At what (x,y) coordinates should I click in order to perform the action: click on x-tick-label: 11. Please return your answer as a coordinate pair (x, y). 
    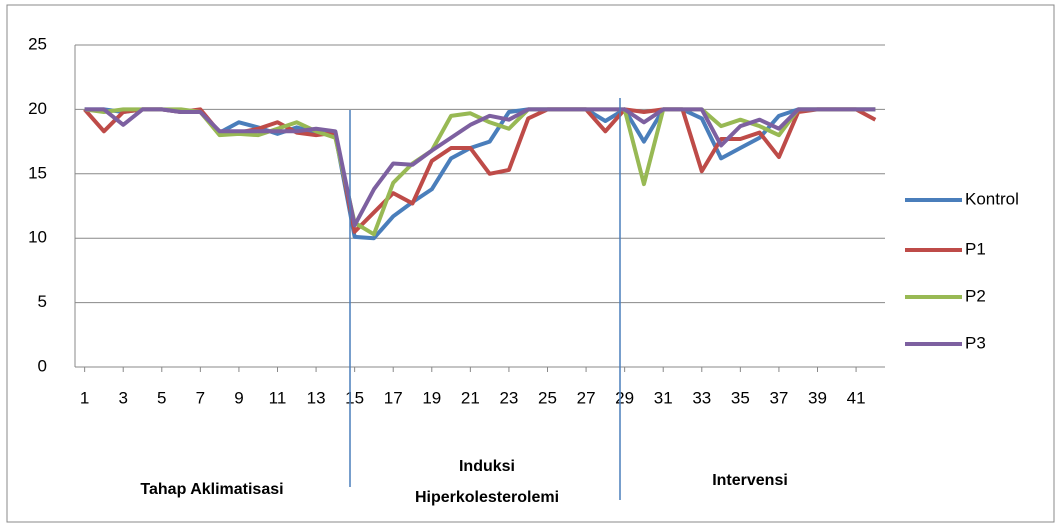
    Looking at the image, I should click on (278, 397).